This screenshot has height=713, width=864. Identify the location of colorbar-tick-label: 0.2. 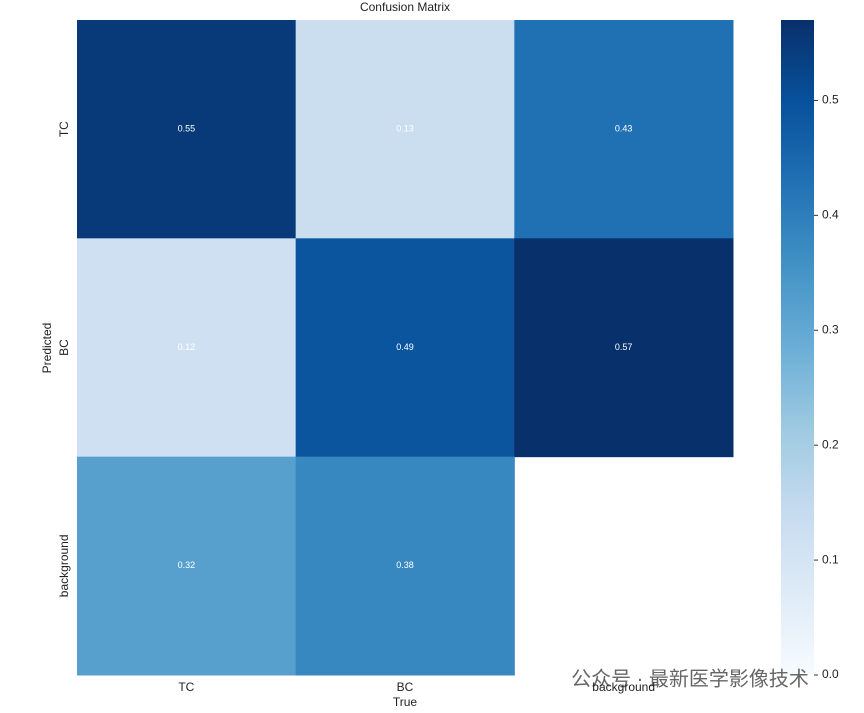
(830, 444).